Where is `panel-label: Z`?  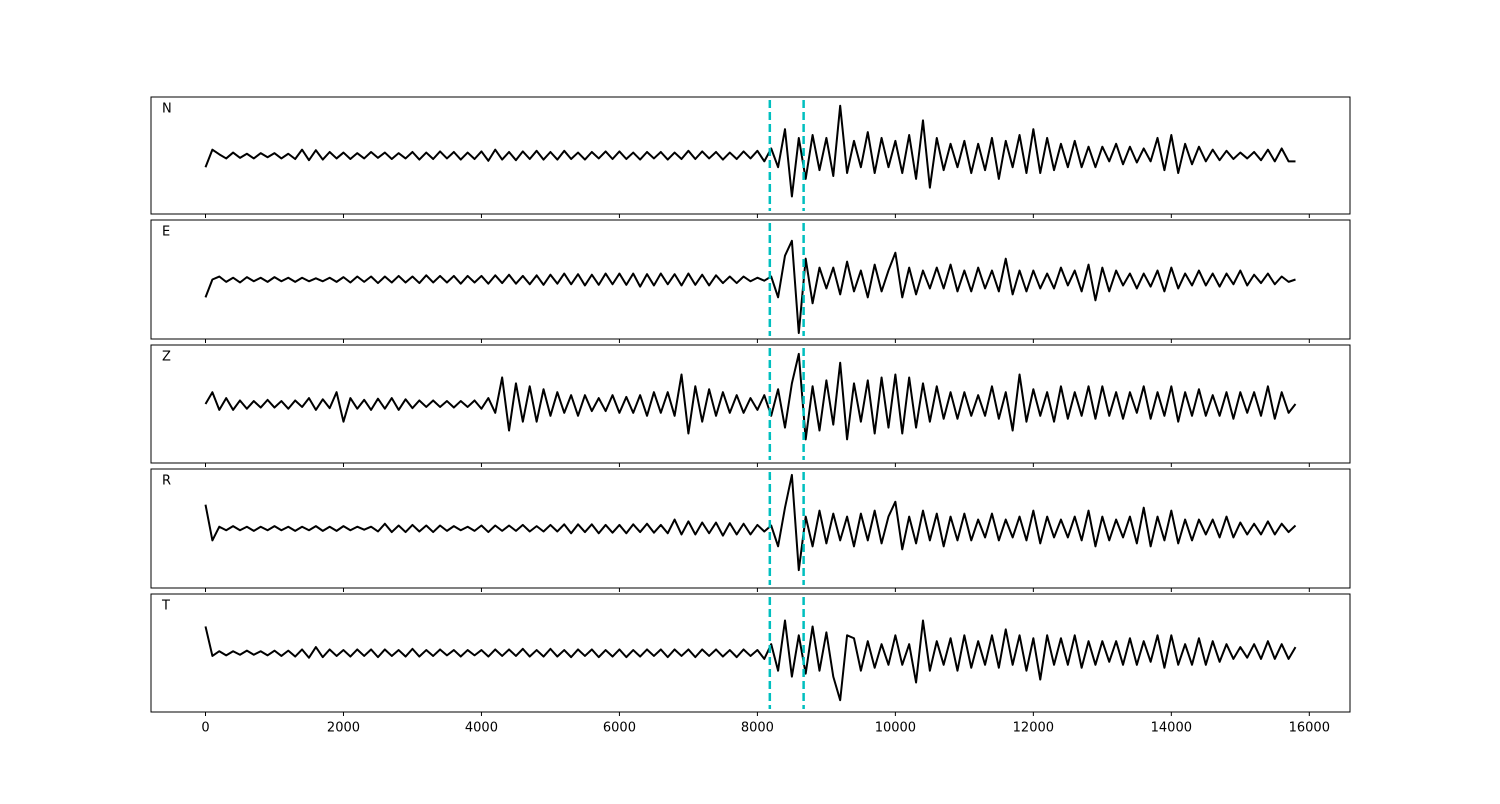
panel-label: Z is located at coordinates (166, 357).